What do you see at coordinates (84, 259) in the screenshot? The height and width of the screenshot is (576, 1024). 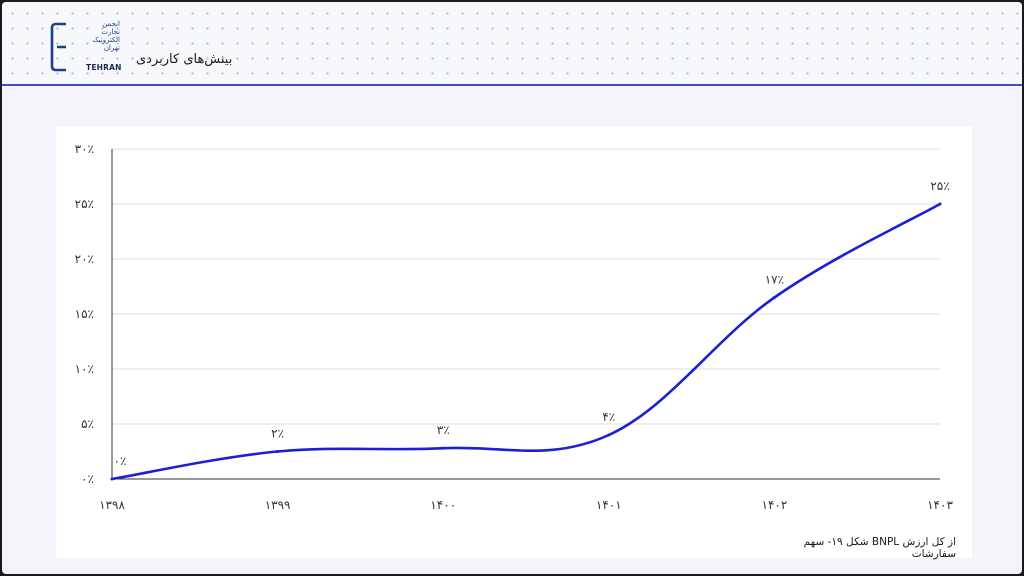 I see `y-tick-label: ۲۰٪` at bounding box center [84, 259].